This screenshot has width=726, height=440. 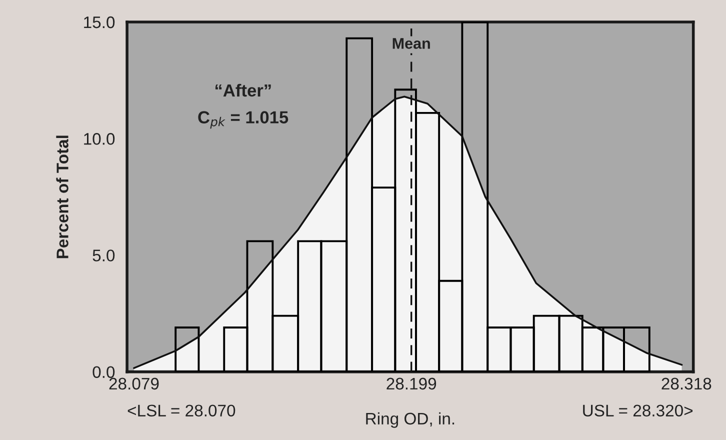 What do you see at coordinates (411, 43) in the screenshot?
I see `ref-line-label: Mean` at bounding box center [411, 43].